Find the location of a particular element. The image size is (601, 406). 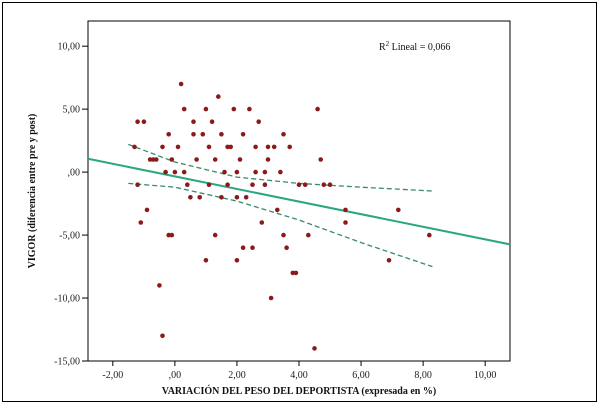

x-tick-label: 6,00 is located at coordinates (361, 375).